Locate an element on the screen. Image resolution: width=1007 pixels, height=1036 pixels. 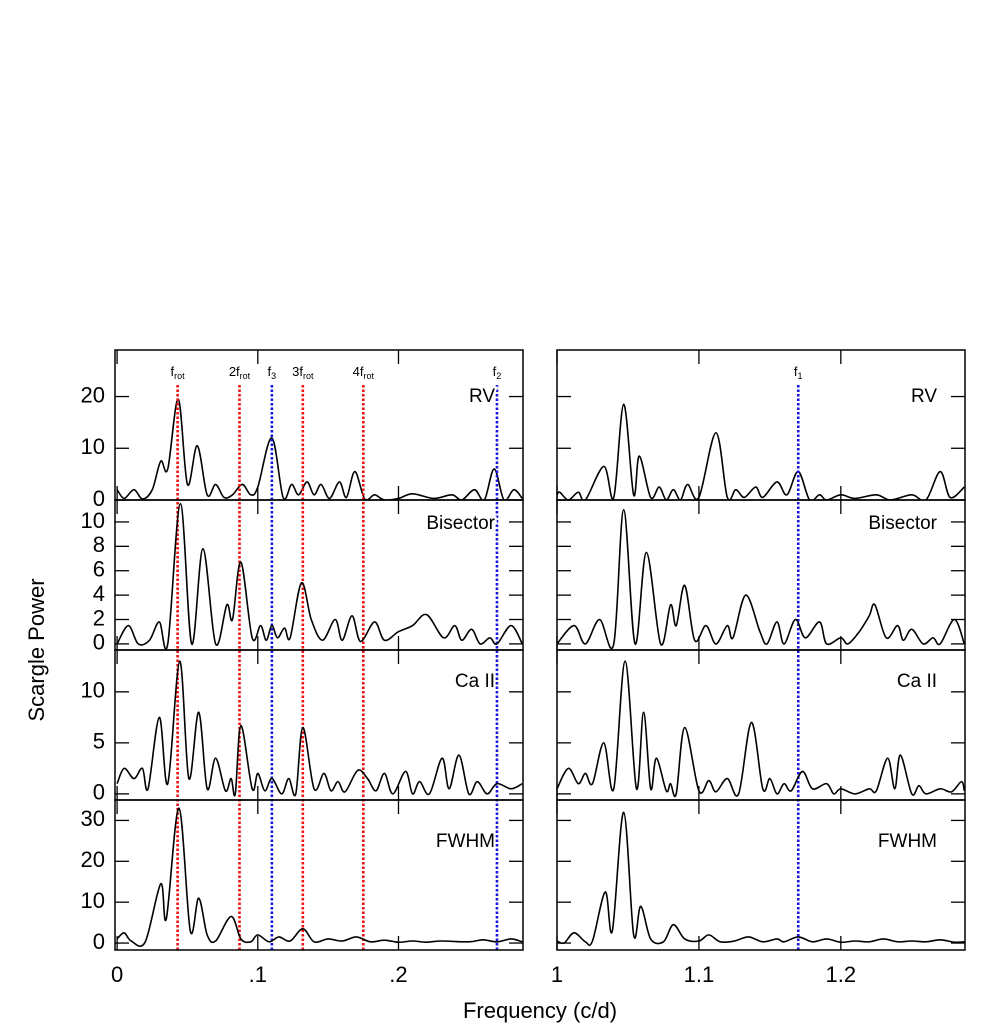
x-tick-label: .2 is located at coordinates (398, 974).